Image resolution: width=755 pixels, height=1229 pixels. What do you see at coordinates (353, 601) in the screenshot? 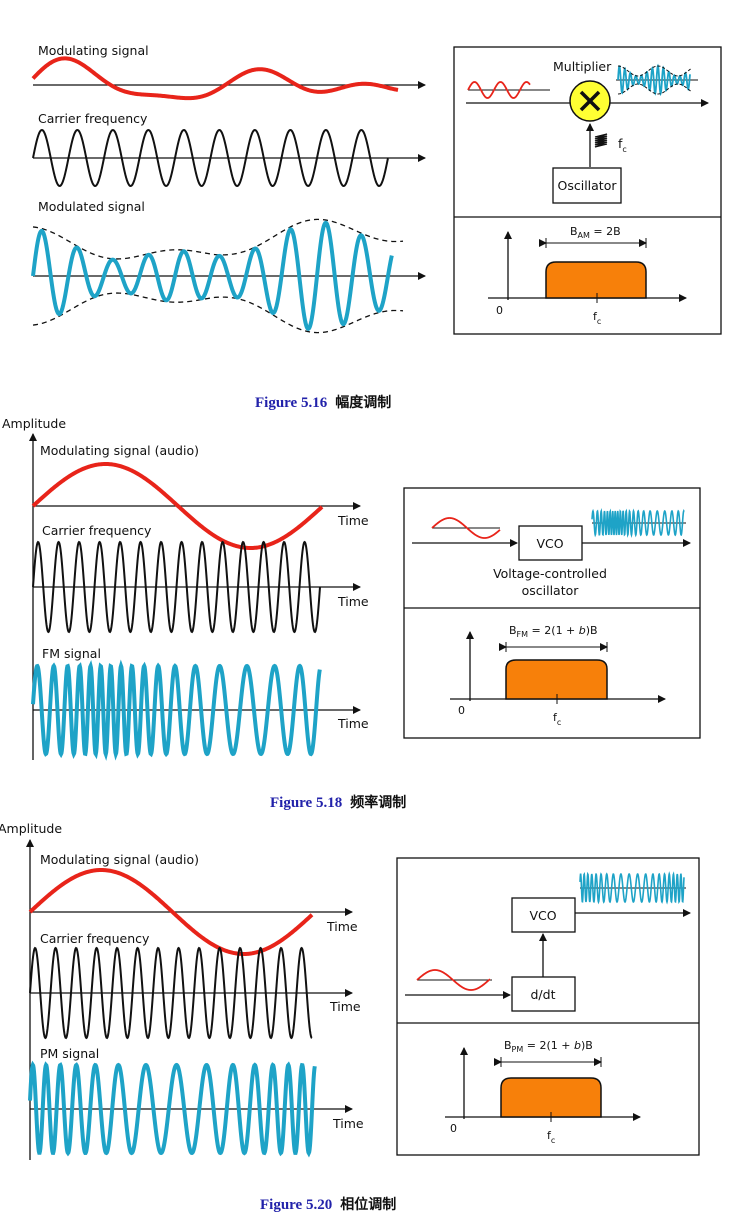
I see `fm-time-label-2: Time` at bounding box center [353, 601].